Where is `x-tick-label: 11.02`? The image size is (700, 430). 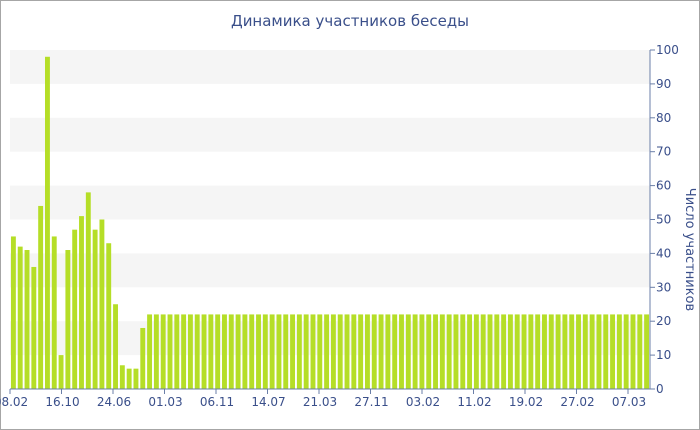 x-tick-label: 11.02 is located at coordinates (474, 402).